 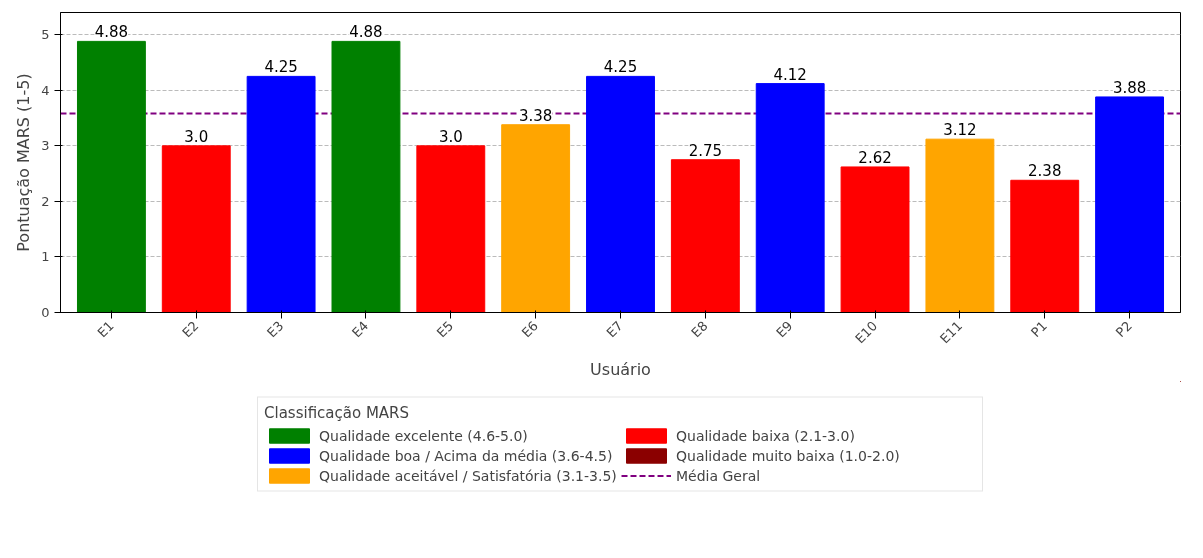 I want to click on x-tick-label: E3, so click(x=275, y=329).